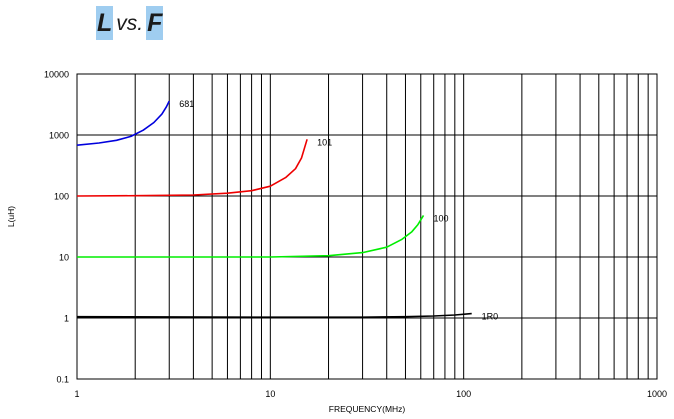 This screenshot has height=419, width=674. What do you see at coordinates (657, 394) in the screenshot?
I see `x-tick-label: 1000` at bounding box center [657, 394].